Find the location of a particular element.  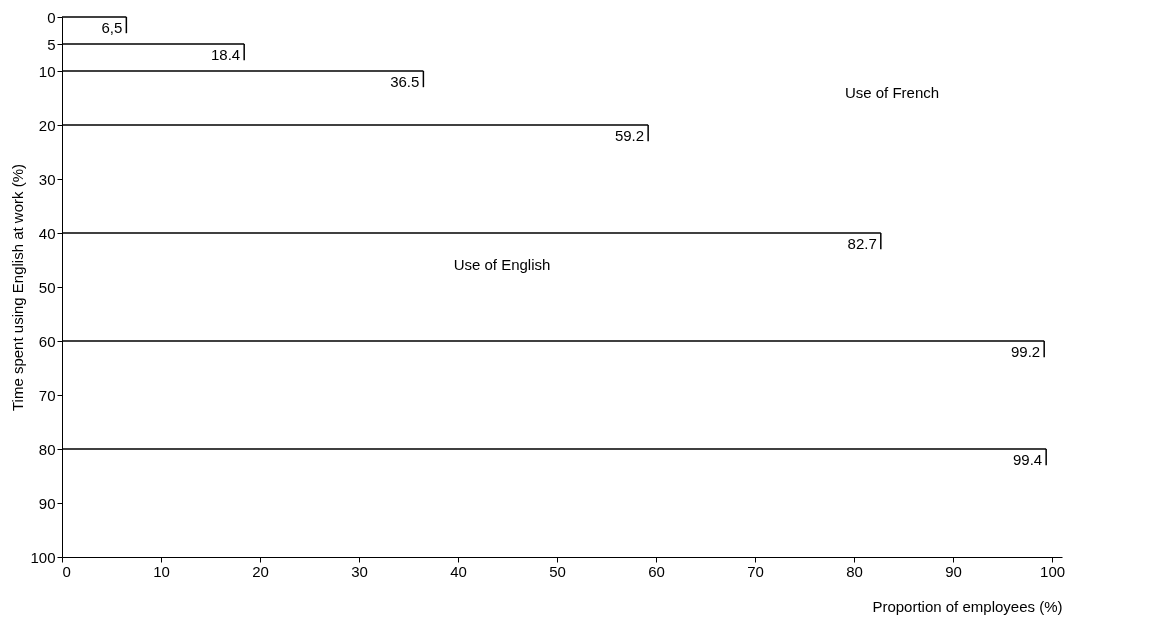

y-tick-label: 60 is located at coordinates (47, 341).